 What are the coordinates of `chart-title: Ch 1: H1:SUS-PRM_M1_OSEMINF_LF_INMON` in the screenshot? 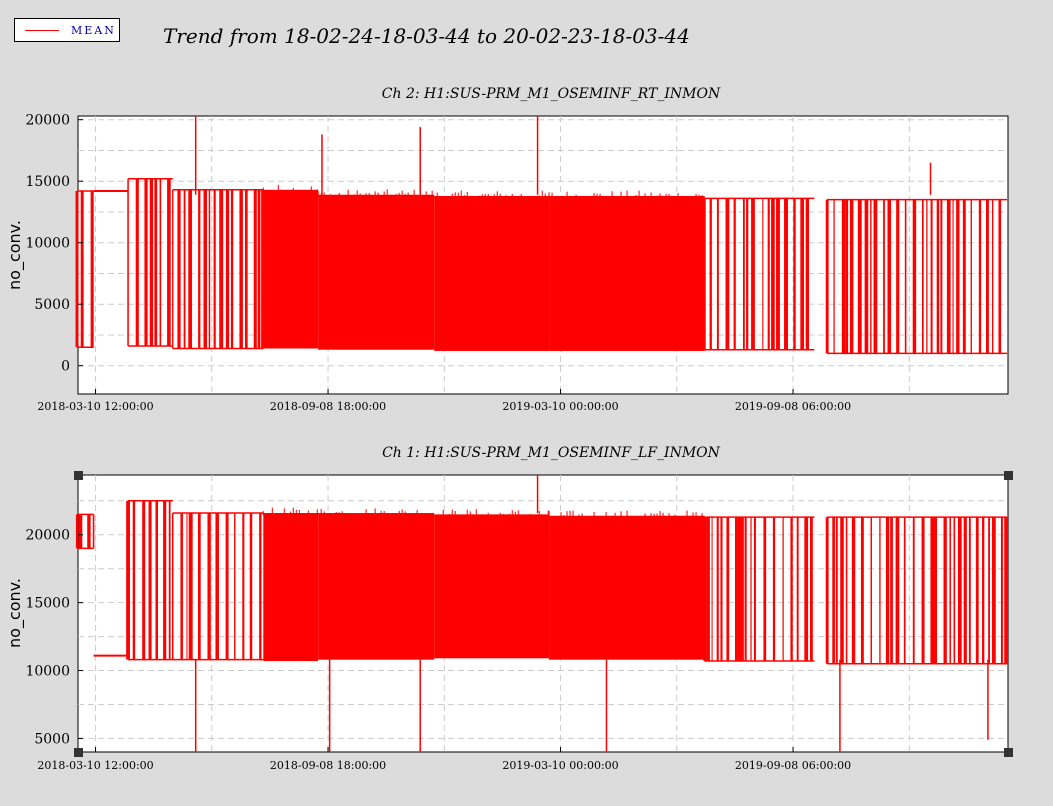 It's located at (551, 453).